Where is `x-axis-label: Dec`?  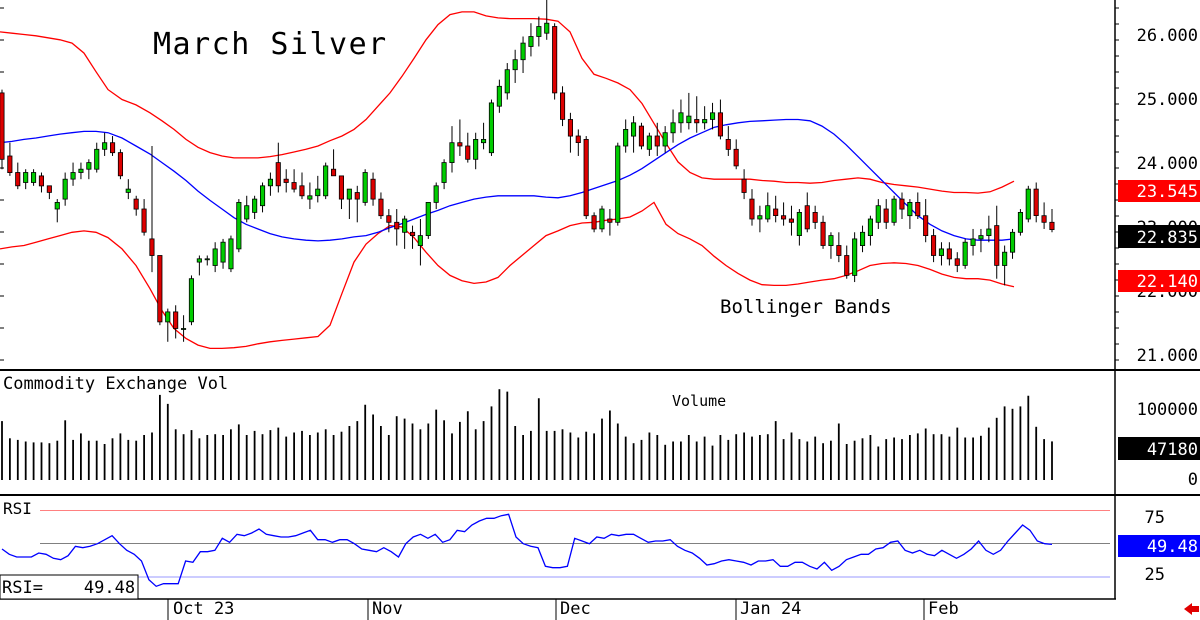 x-axis-label: Dec is located at coordinates (575, 609).